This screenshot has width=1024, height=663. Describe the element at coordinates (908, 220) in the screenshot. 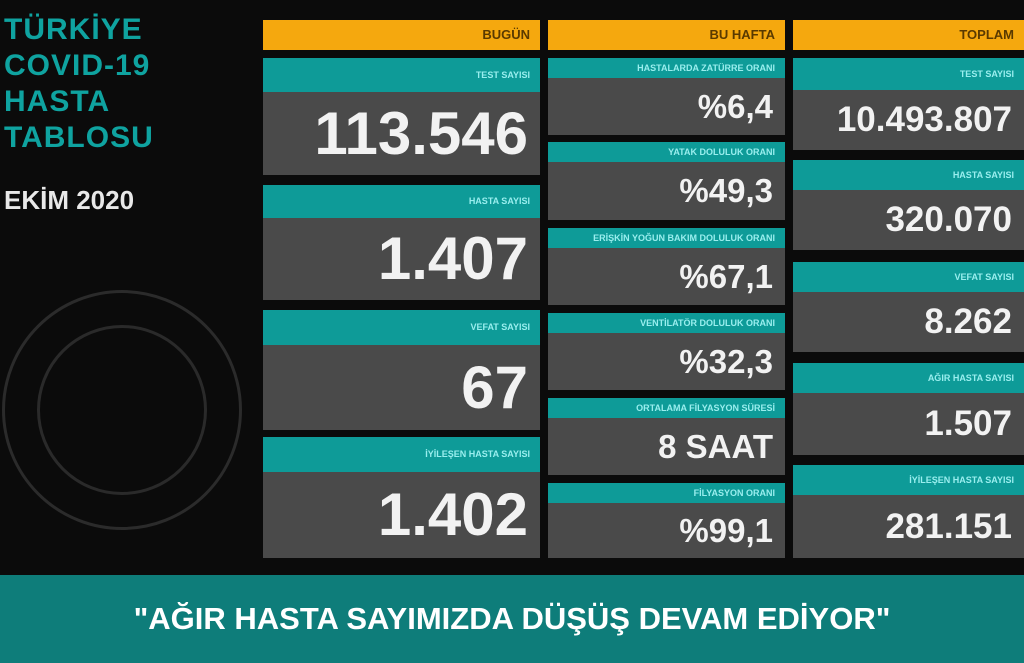

I see `stat-value: 320.070` at that location.